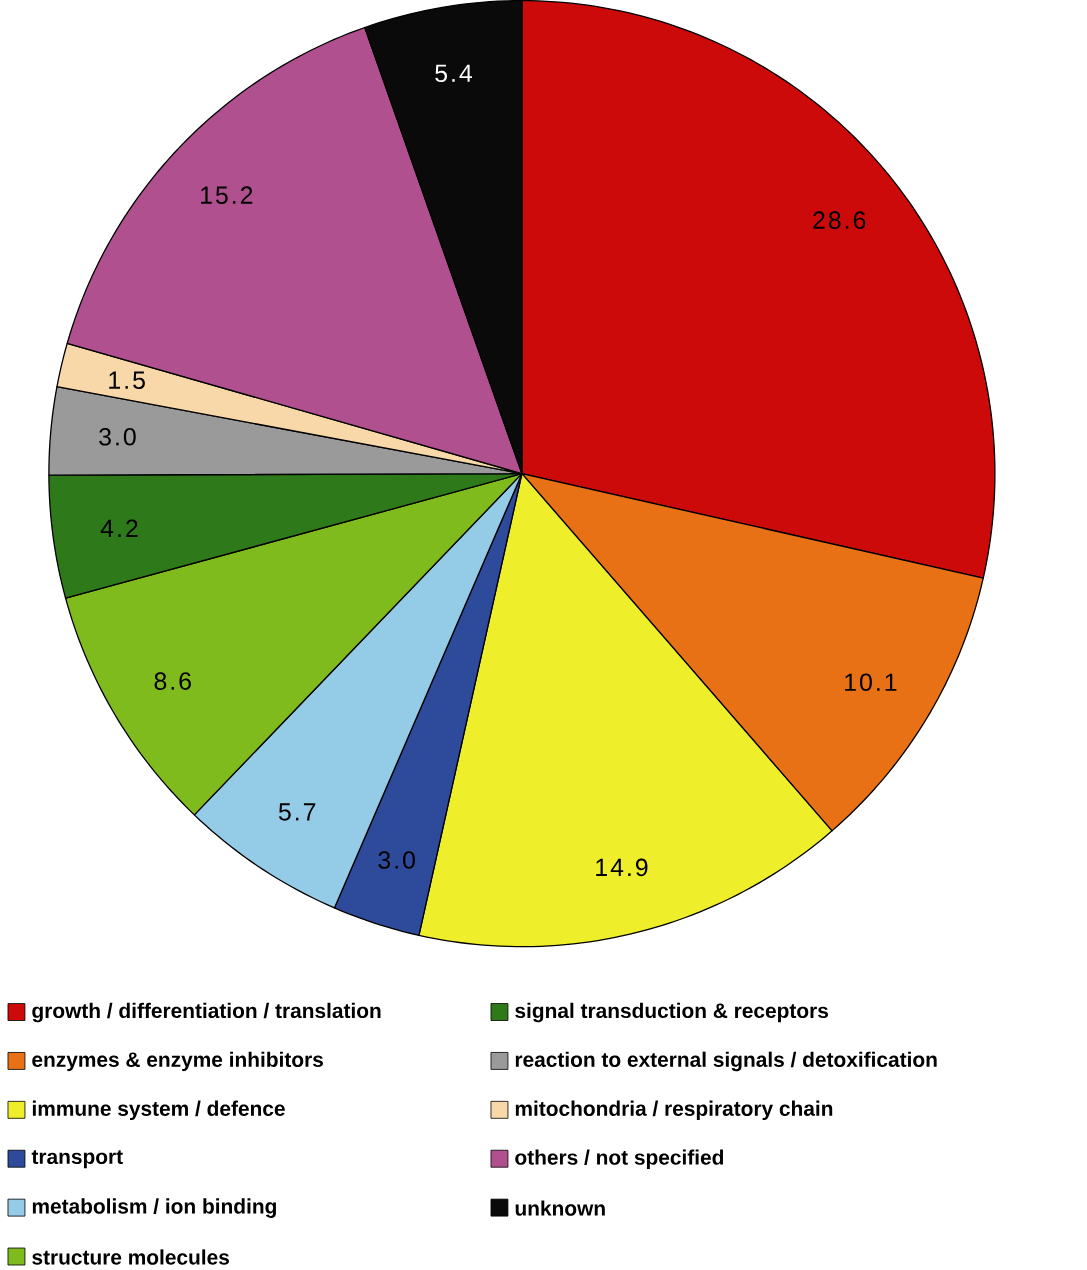 This screenshot has width=1087, height=1270. Describe the element at coordinates (839, 220) in the screenshot. I see `data-label: 28.6` at that location.